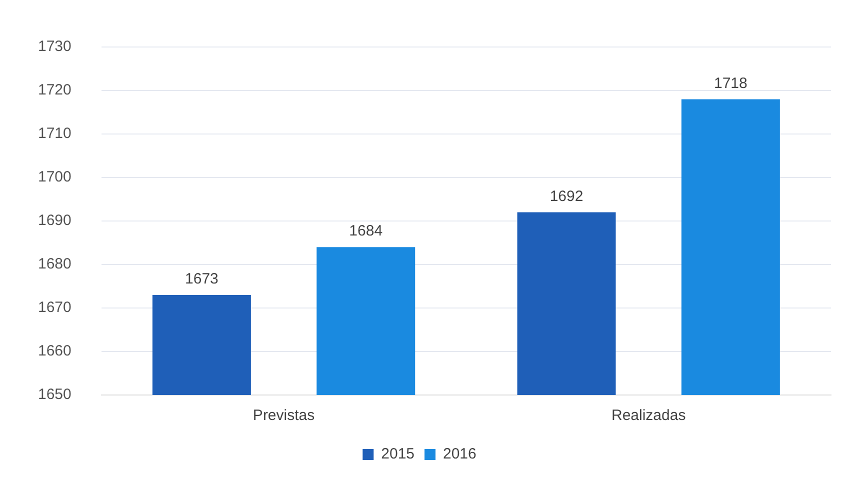  I want to click on y-tick-label: 1670, so click(55, 307).